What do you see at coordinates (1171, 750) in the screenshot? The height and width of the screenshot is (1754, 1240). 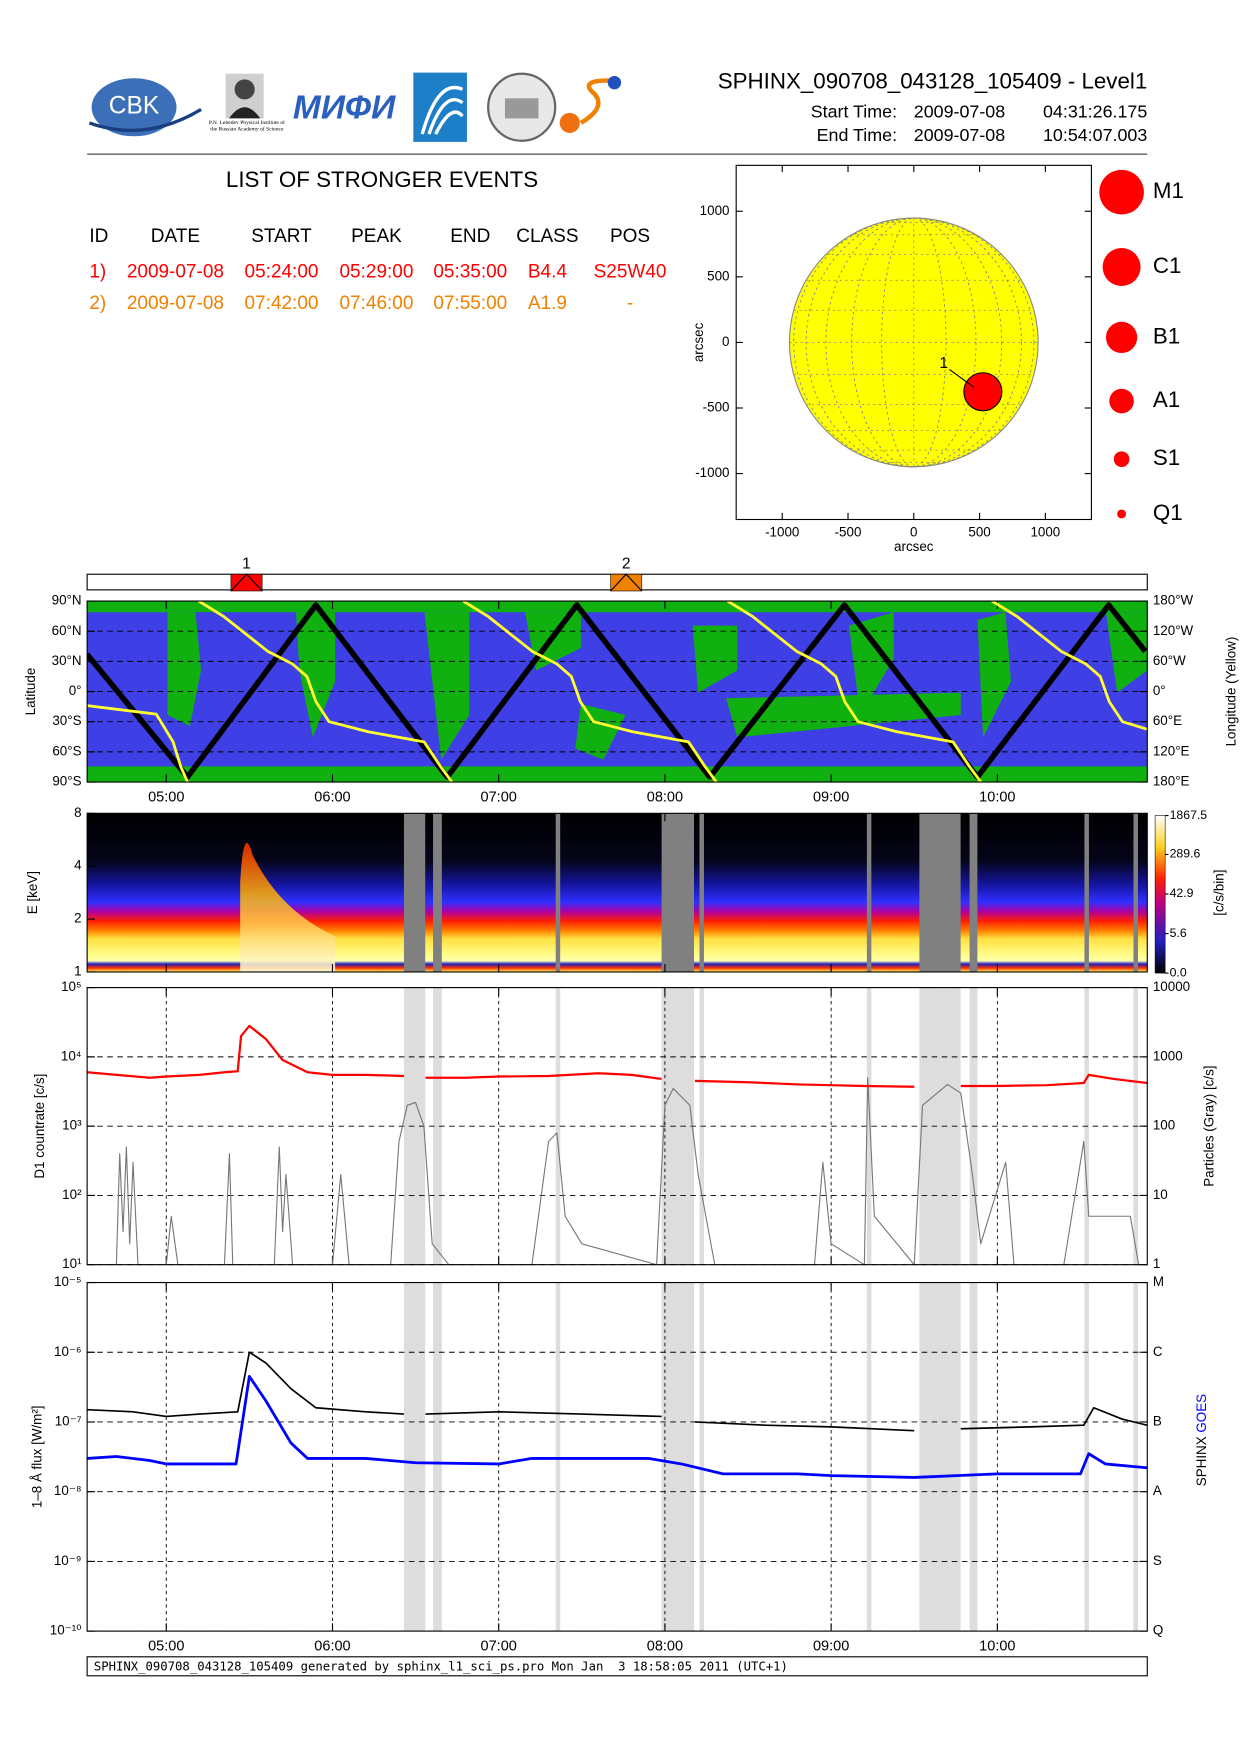 I see `y2-tick-label: 120°E` at bounding box center [1171, 750].